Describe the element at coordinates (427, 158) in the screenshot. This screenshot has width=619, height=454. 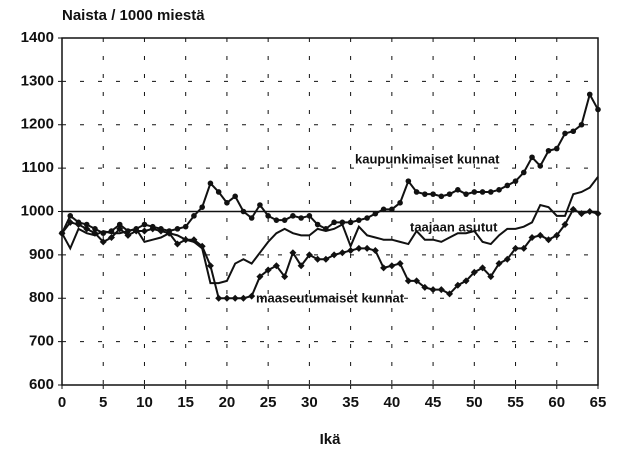
I see `series-label: kaupunkimaiset kunnat` at that location.